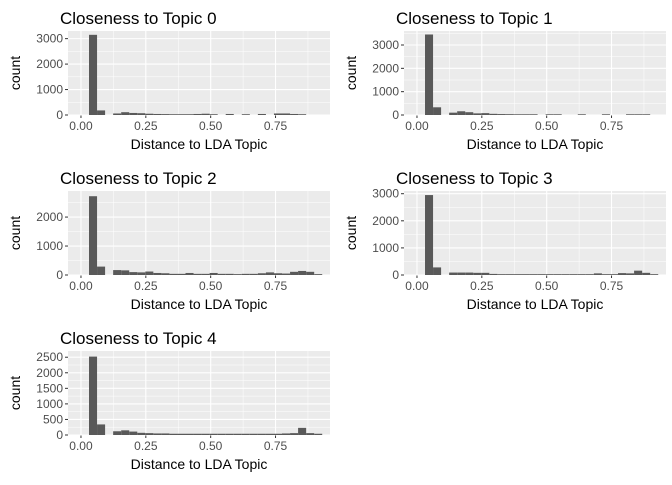 The width and height of the screenshot is (672, 485). What do you see at coordinates (199, 393) in the screenshot?
I see `panel-background` at bounding box center [199, 393].